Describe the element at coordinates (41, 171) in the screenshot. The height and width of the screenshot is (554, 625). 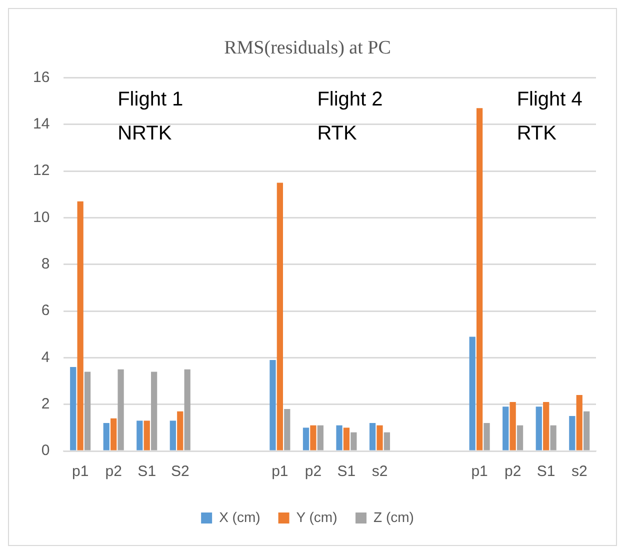
I see `y-tick-label: 12` at that location.